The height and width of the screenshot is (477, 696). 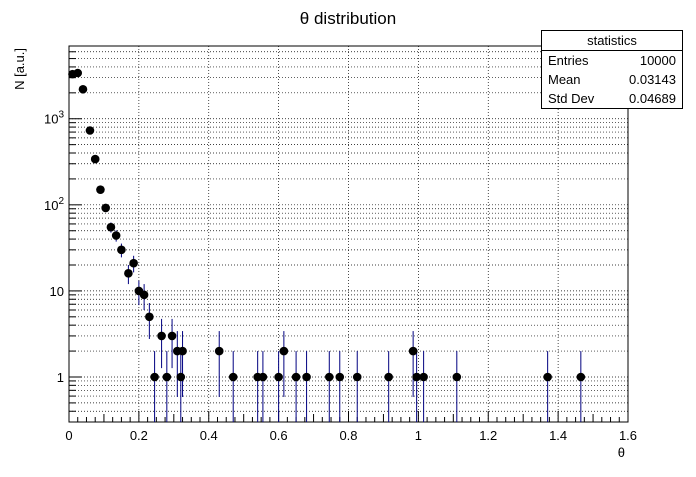 What do you see at coordinates (571, 98) in the screenshot?
I see `stats-stddev-label: Std Dev` at bounding box center [571, 98].